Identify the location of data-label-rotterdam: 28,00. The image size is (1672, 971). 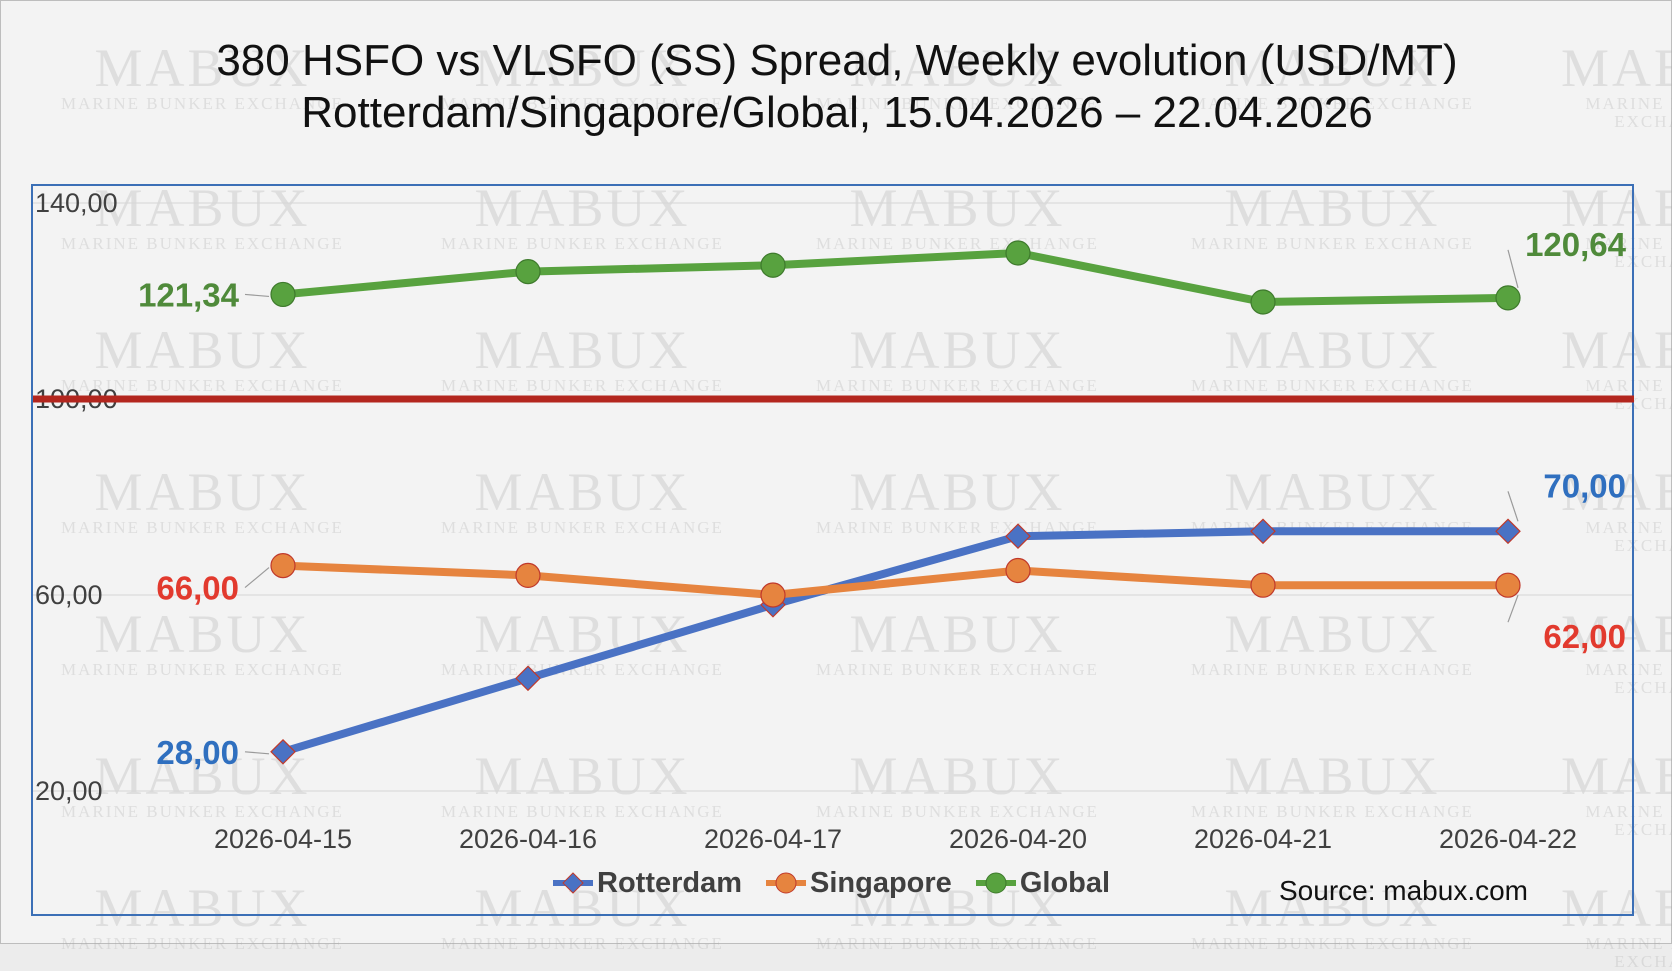
(197, 752).